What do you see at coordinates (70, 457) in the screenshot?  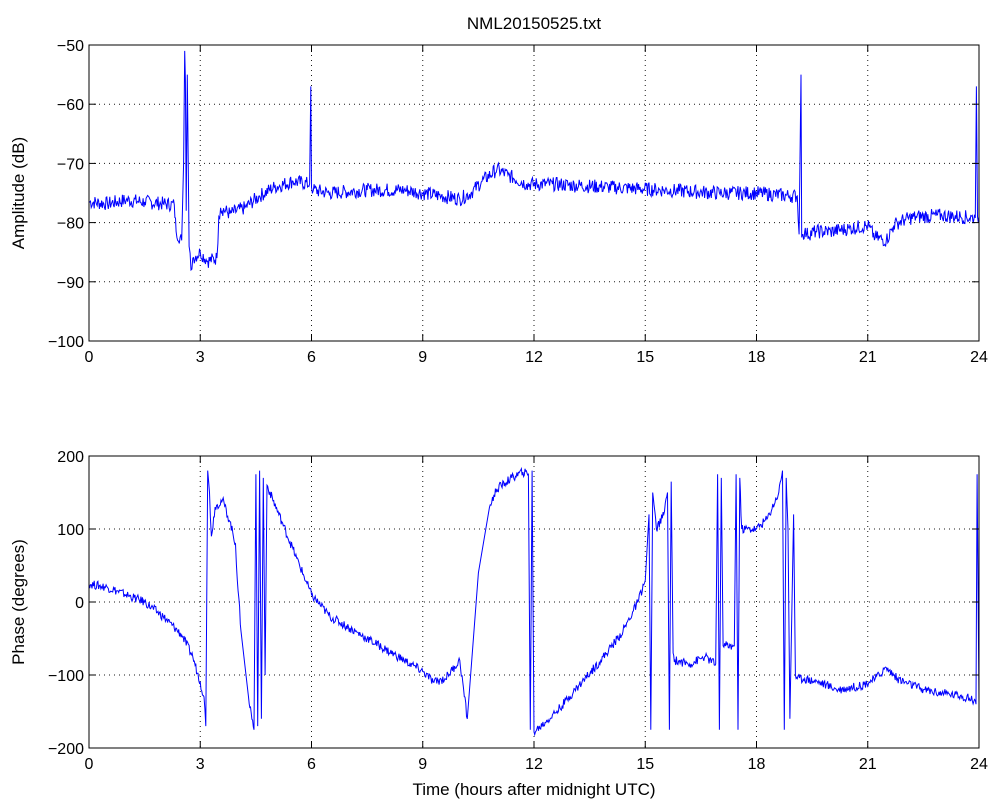 I see `phase-y-tick-label: 200` at bounding box center [70, 457].